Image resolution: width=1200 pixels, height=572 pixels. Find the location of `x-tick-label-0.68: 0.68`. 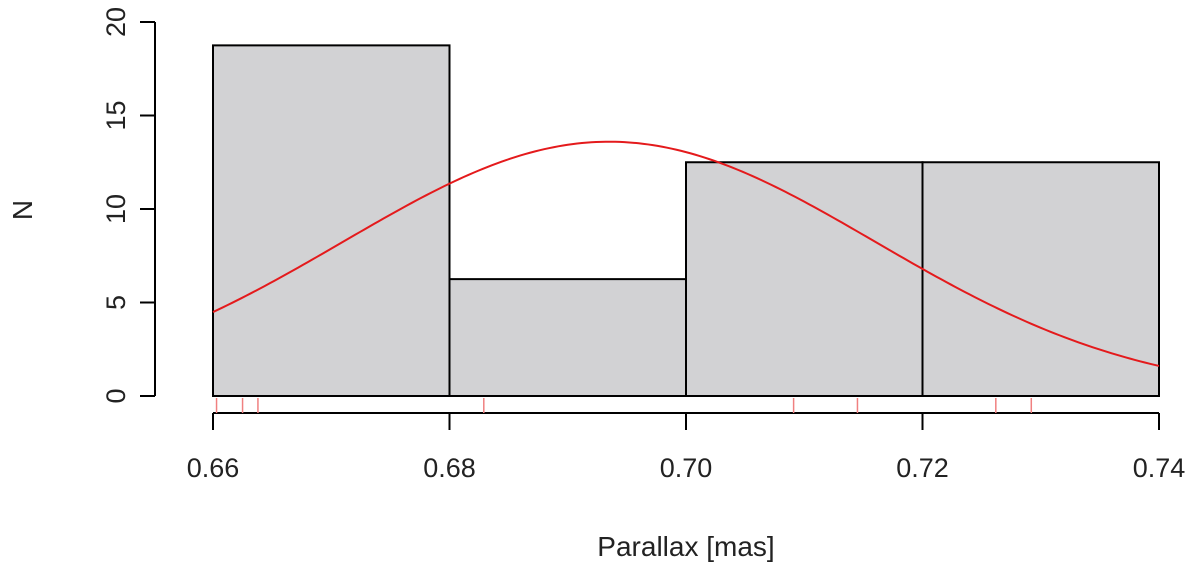

x-tick-label-0.68: 0.68 is located at coordinates (449, 468).